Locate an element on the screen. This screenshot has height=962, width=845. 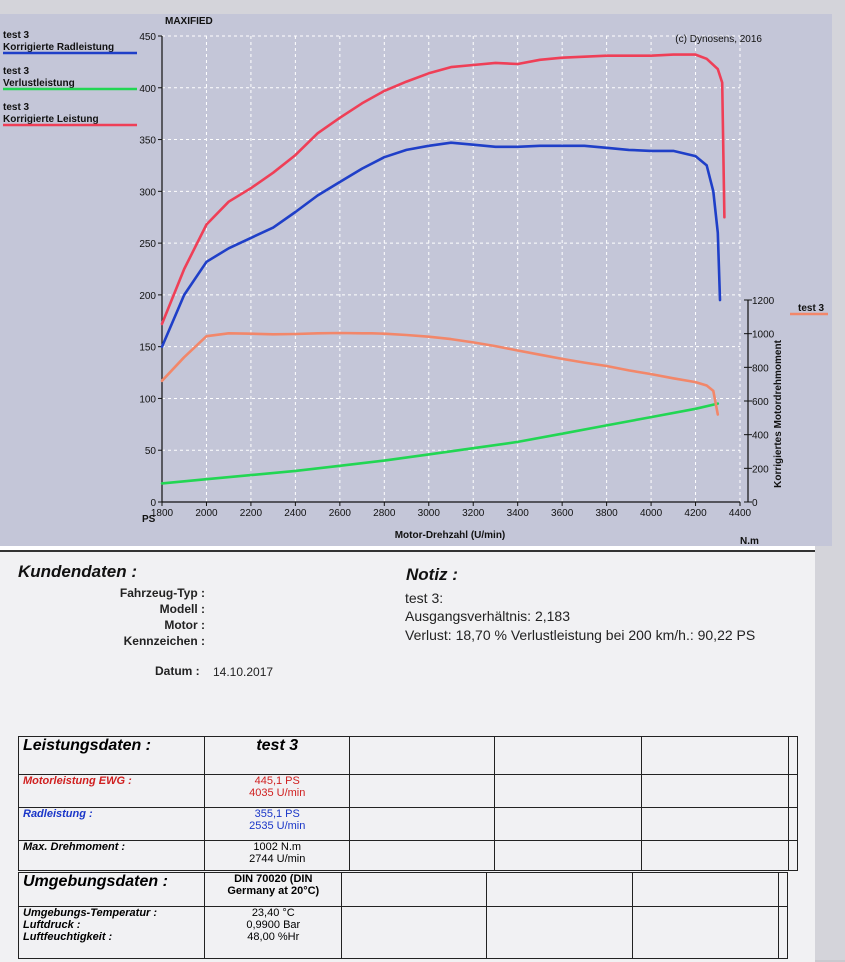
y-right-tick-label: 400 is located at coordinates (760, 436).